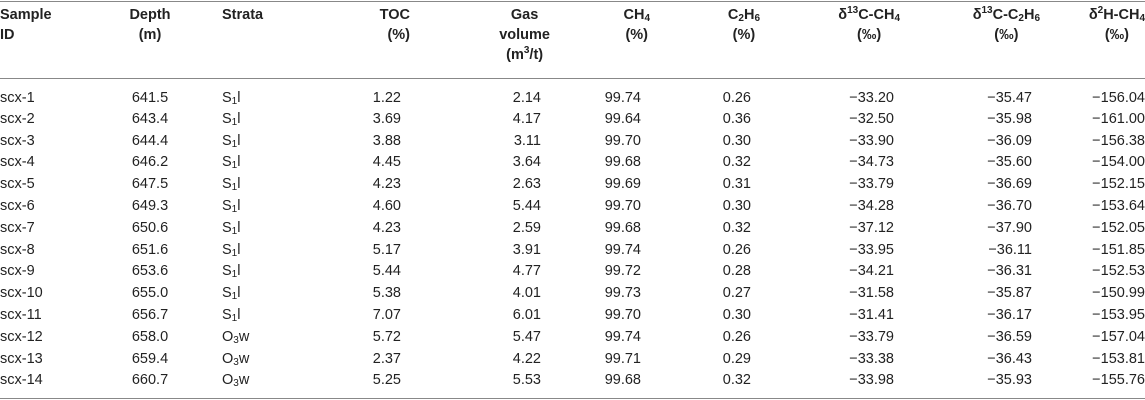 This screenshot has height=400, width=1145. Describe the element at coordinates (1009, 358) in the screenshot. I see `cell-d13c-c2h6: −36.43` at that location.